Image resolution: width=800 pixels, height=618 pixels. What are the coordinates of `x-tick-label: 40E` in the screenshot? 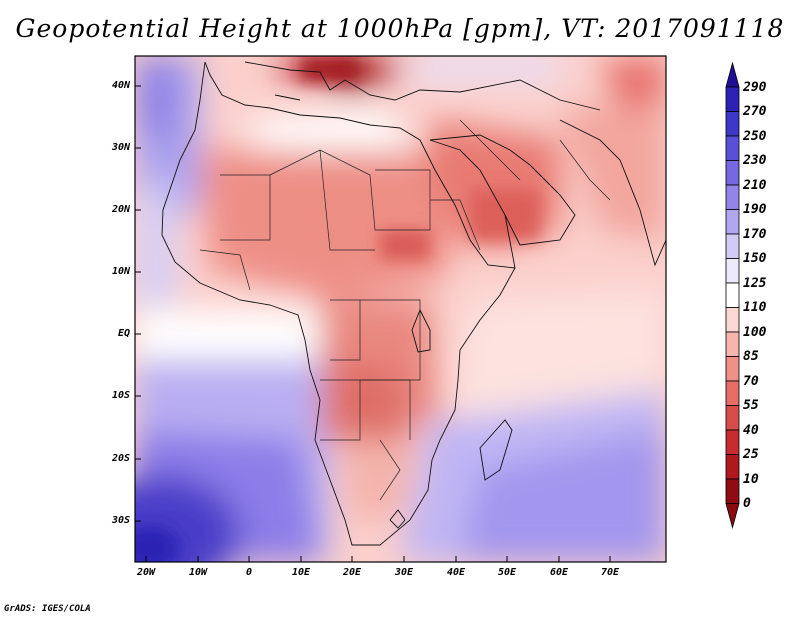 It's located at (456, 572).